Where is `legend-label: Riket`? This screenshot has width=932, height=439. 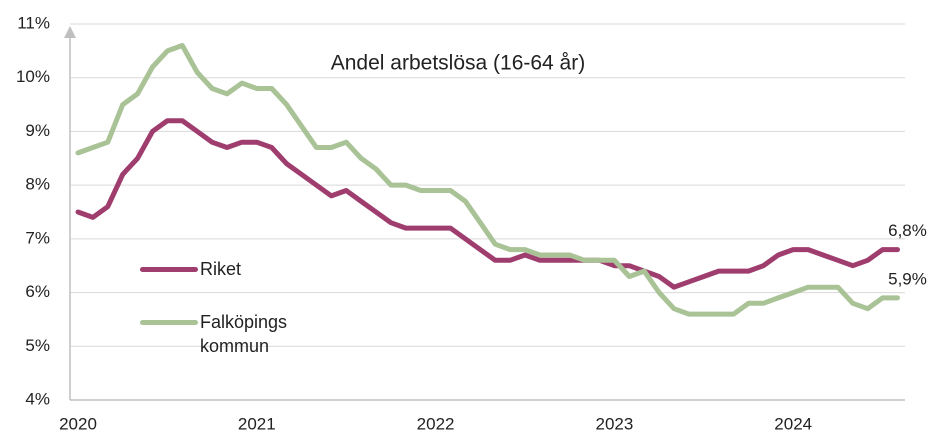 legend-label: Riket is located at coordinates (221, 269).